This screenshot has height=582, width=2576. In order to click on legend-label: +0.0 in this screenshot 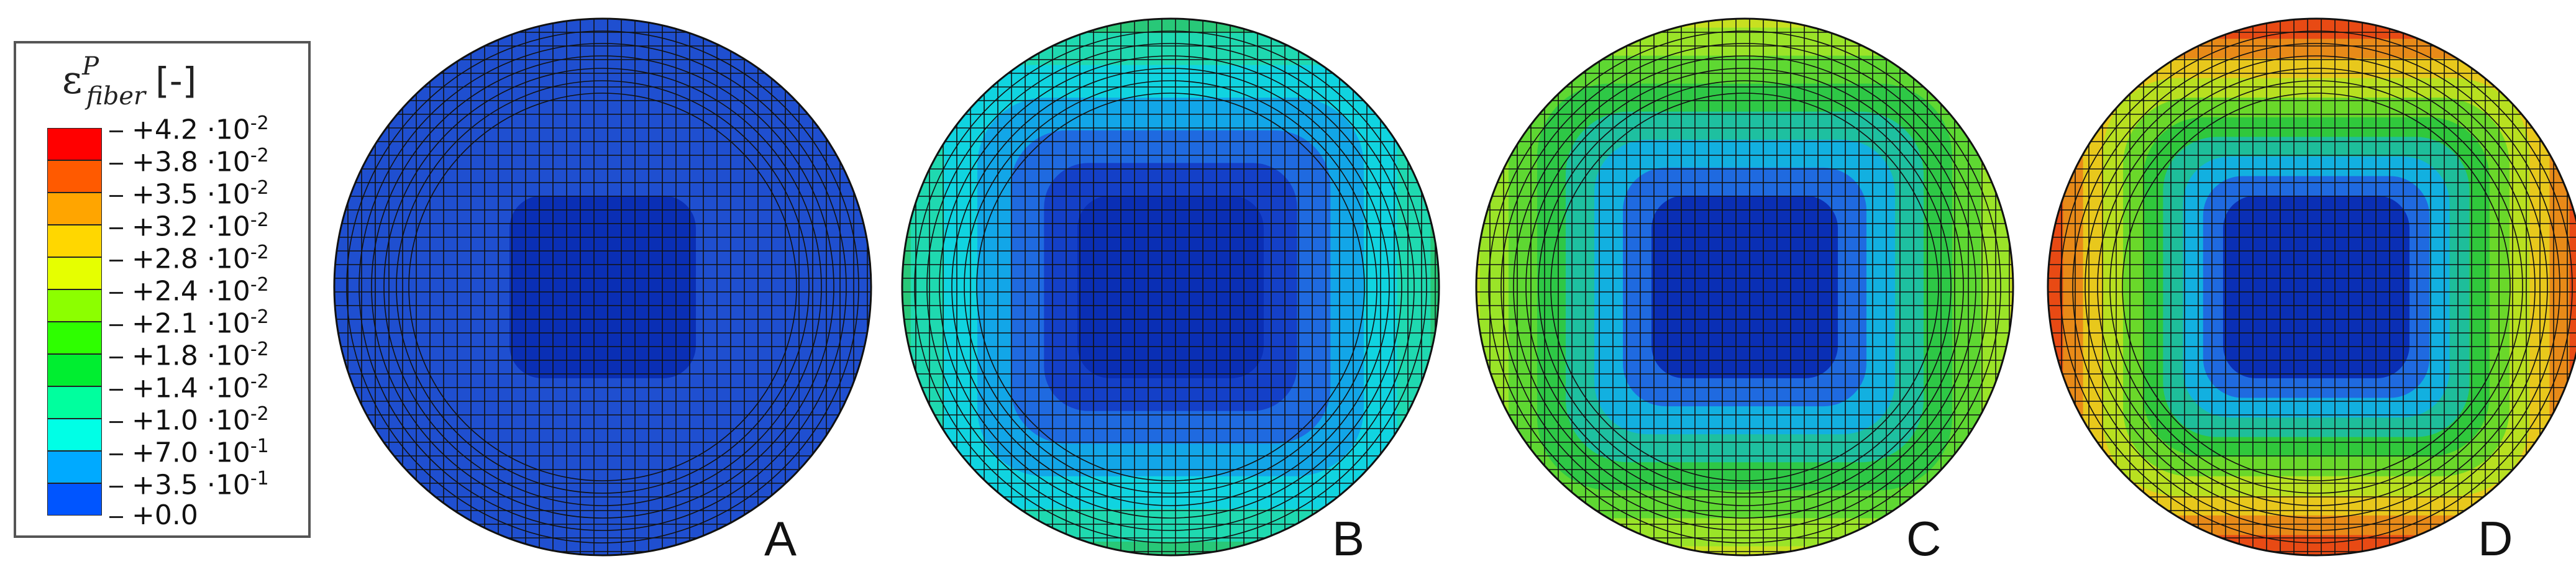, I will do `click(153, 515)`.